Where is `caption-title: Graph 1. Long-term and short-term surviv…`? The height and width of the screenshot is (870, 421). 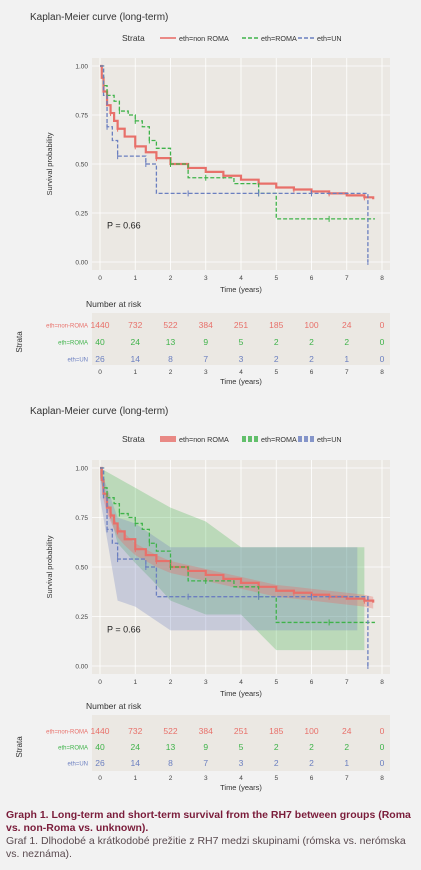
caption-title: Graph 1. Long-term and short-term surviv… is located at coordinates (208, 821).